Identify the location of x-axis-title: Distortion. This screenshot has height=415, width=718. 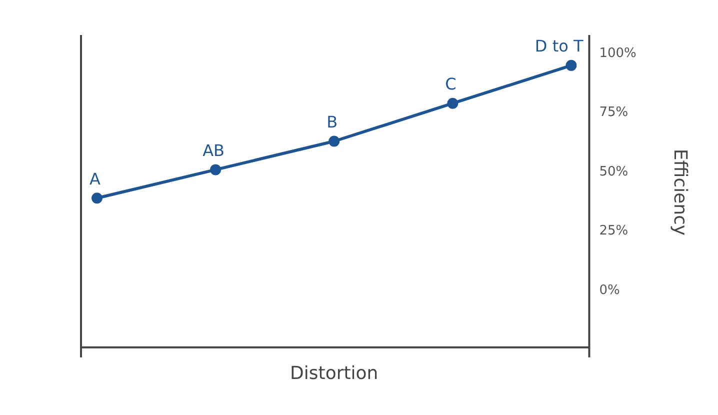
(334, 373).